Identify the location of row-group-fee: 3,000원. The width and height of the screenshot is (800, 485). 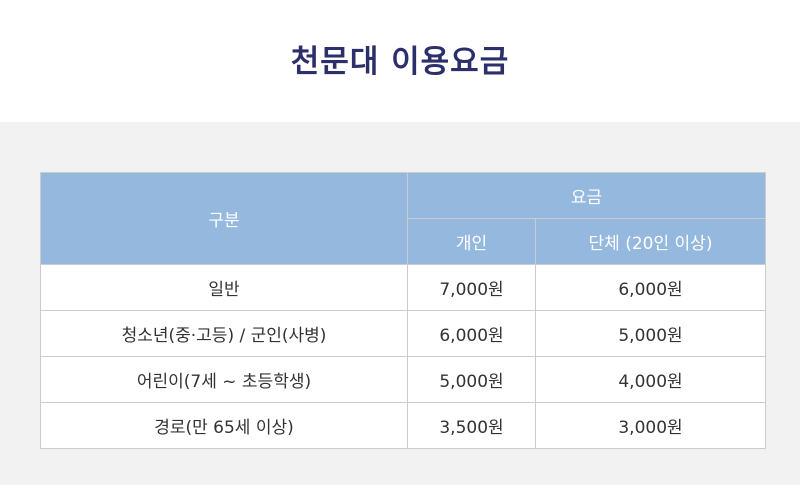
(650, 425).